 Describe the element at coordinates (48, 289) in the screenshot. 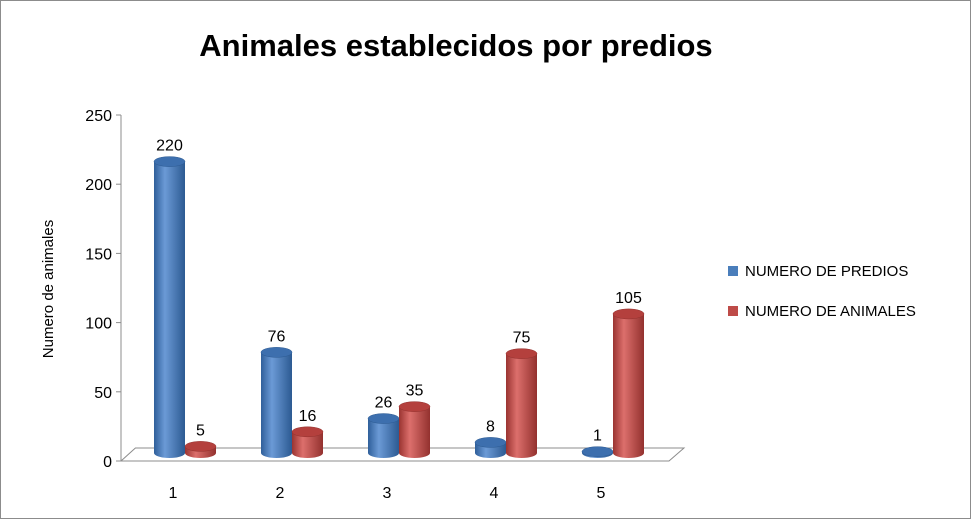

I see `y-axis-label: Numero de animales` at that location.